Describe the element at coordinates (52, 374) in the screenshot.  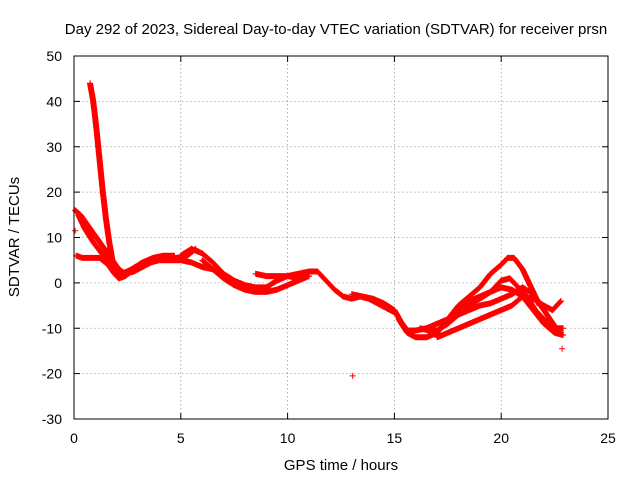
I see `y-tick-label: -20` at that location.